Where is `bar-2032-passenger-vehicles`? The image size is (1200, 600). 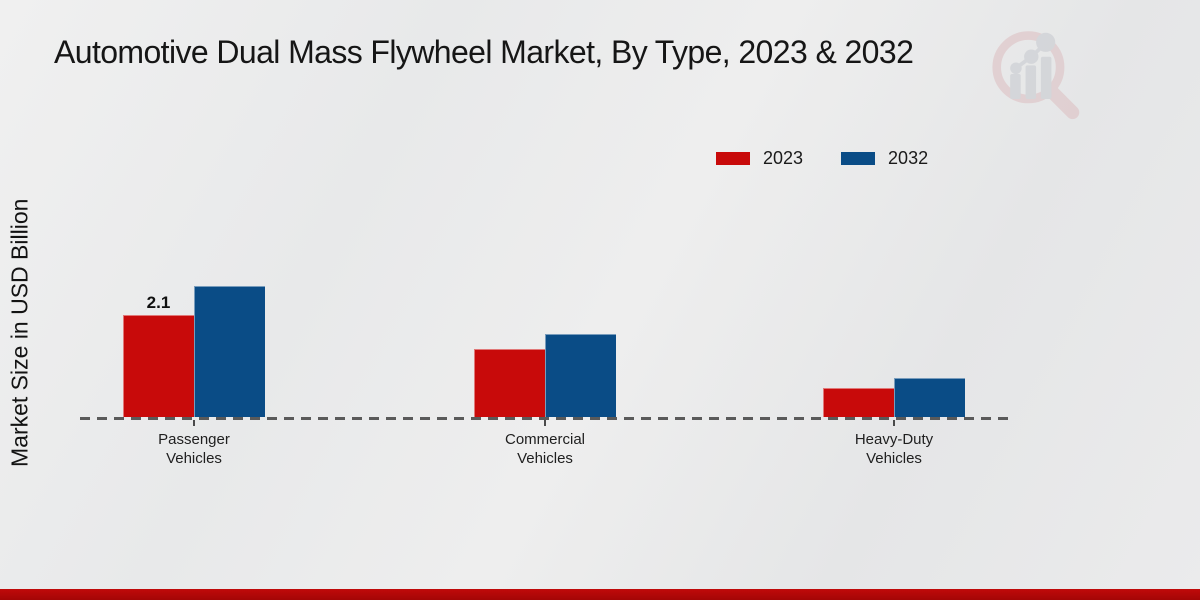
bar-2032-passenger-vehicles is located at coordinates (229, 351).